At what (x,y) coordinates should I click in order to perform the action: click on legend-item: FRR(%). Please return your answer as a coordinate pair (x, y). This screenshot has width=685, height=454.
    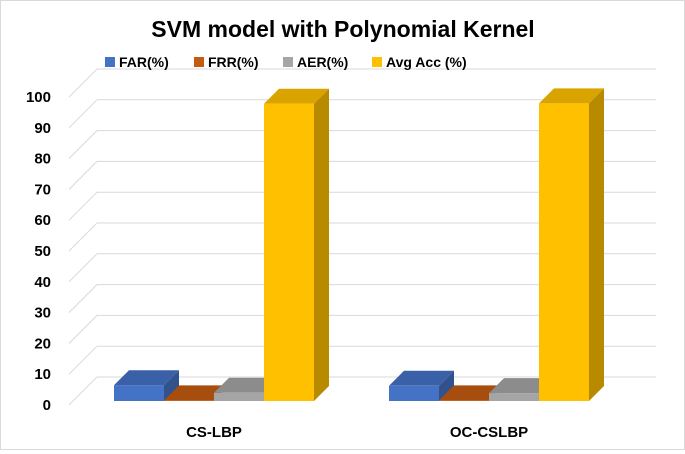
    Looking at the image, I should click on (226, 62).